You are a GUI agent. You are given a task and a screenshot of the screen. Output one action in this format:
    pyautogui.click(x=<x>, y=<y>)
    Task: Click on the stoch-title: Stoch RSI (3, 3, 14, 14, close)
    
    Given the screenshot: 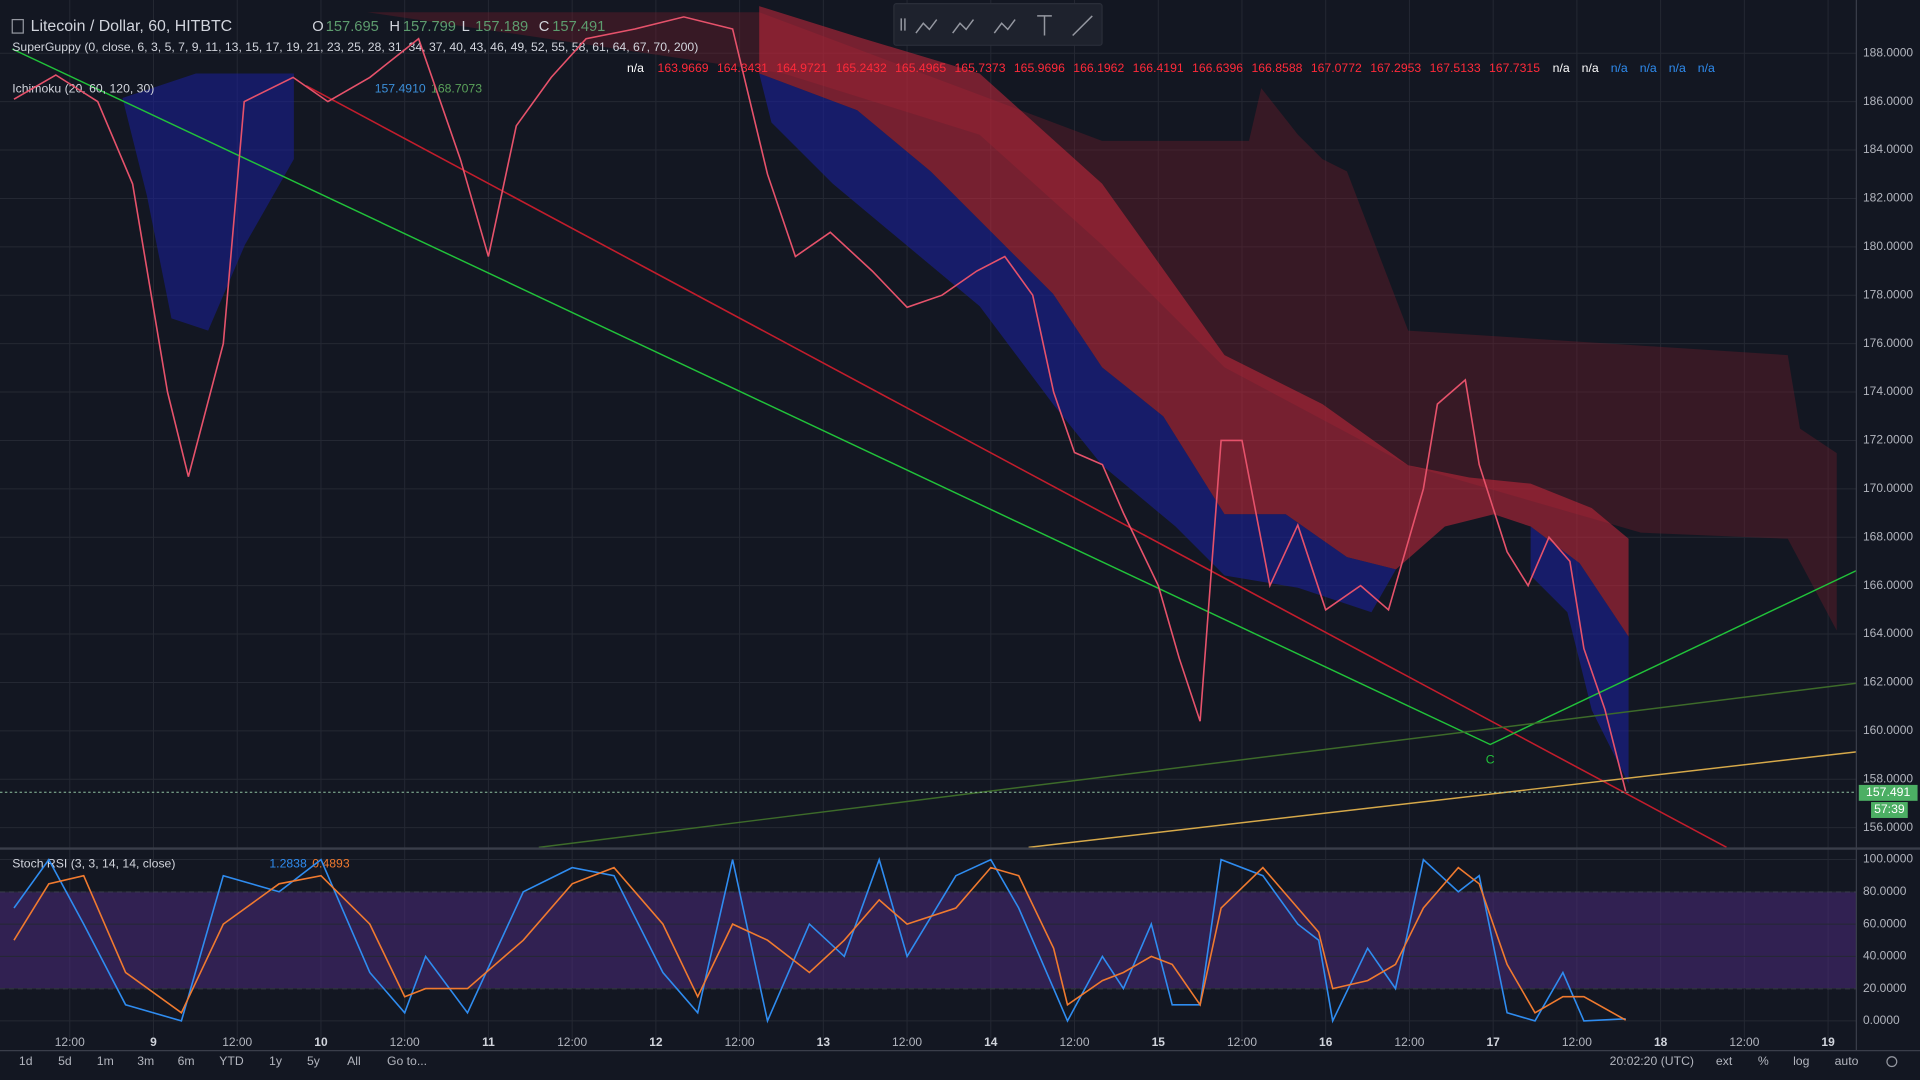 What is the action you would take?
    pyautogui.click(x=93, y=864)
    